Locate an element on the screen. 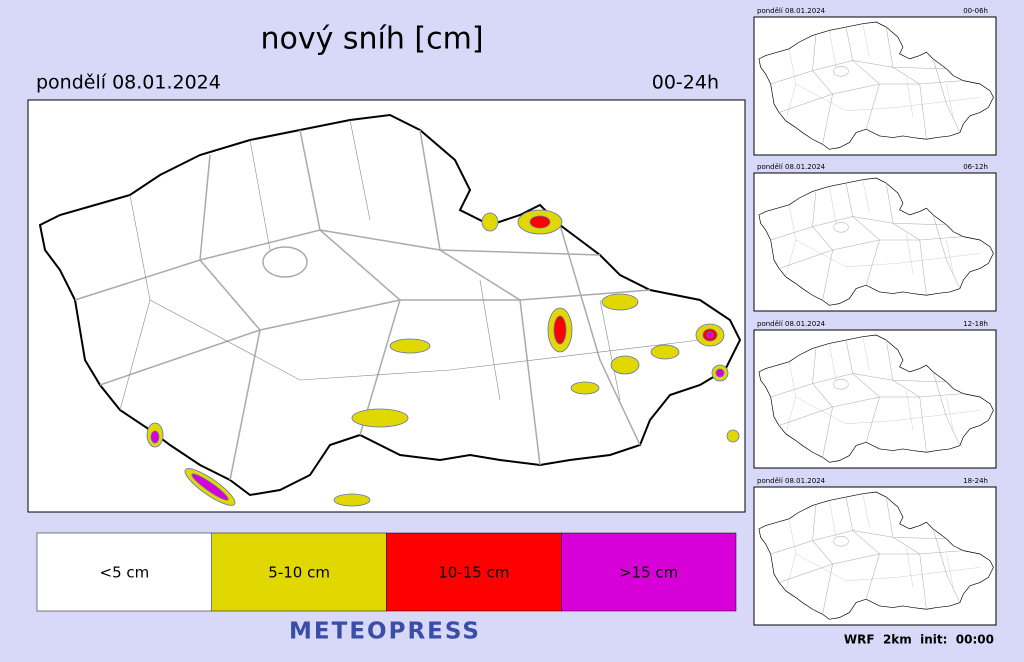 This screenshot has height=662, width=1024. model-info: WRF 2km init: 00:00 is located at coordinates (919, 640).